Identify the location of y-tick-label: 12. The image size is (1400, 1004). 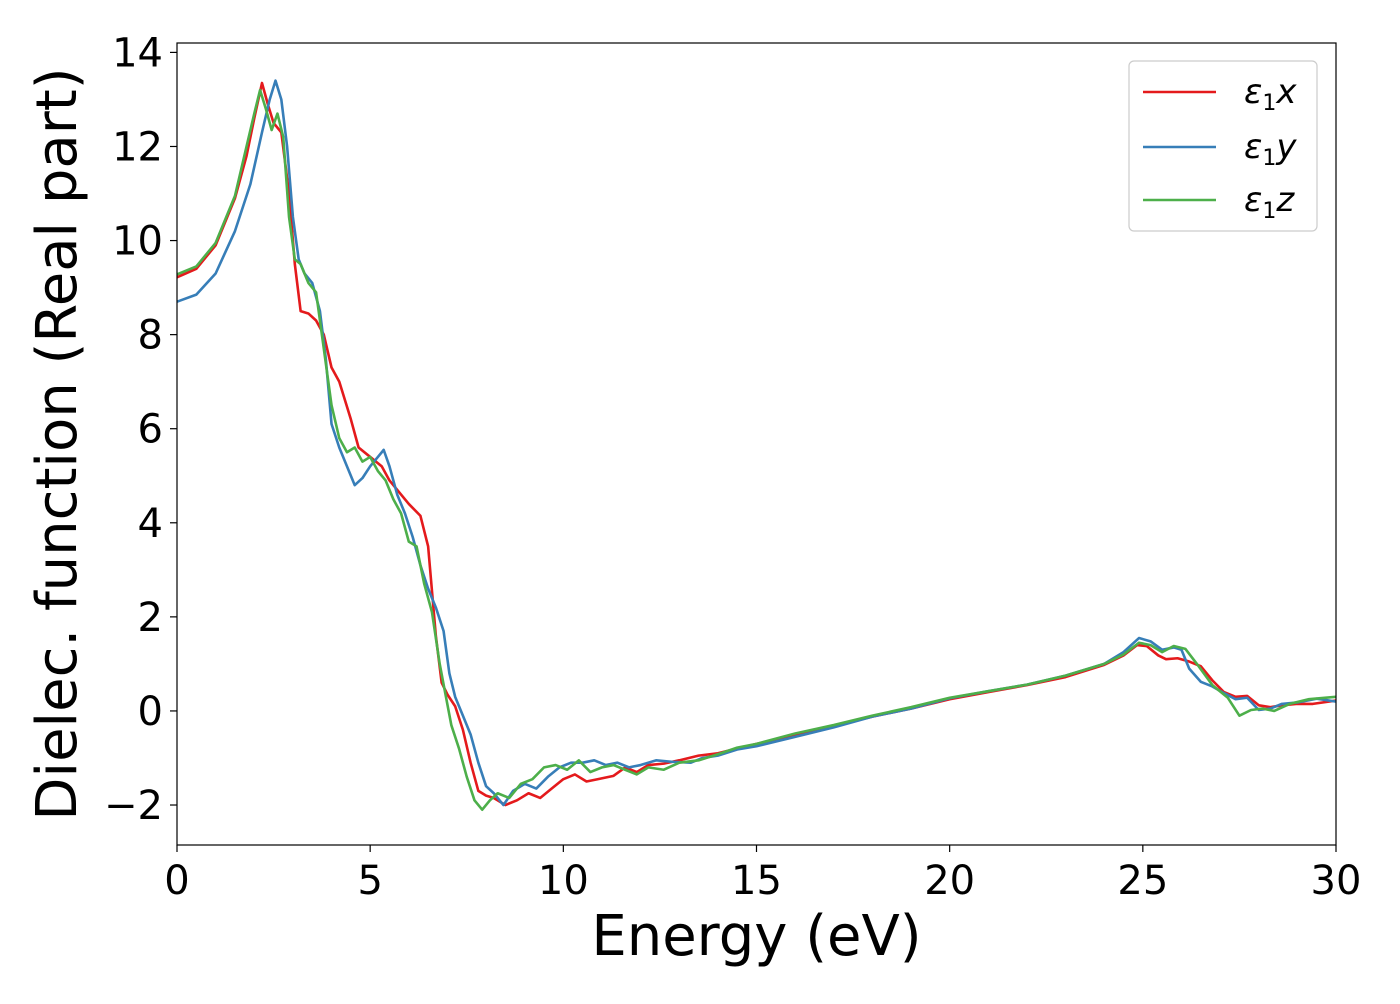
(137, 147).